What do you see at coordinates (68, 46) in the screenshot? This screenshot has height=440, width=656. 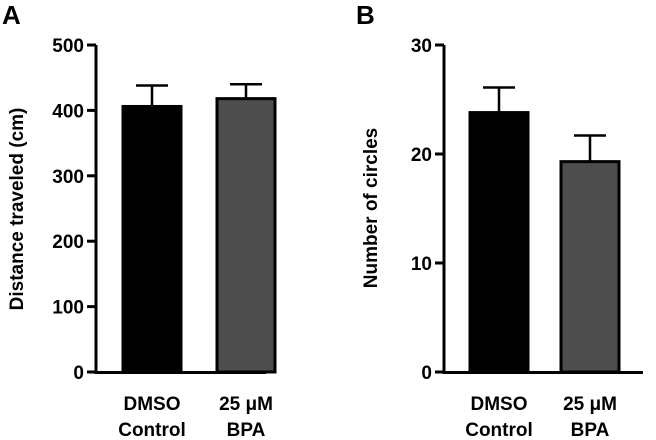 I see `panel-a-y-tick-label: 500` at bounding box center [68, 46].